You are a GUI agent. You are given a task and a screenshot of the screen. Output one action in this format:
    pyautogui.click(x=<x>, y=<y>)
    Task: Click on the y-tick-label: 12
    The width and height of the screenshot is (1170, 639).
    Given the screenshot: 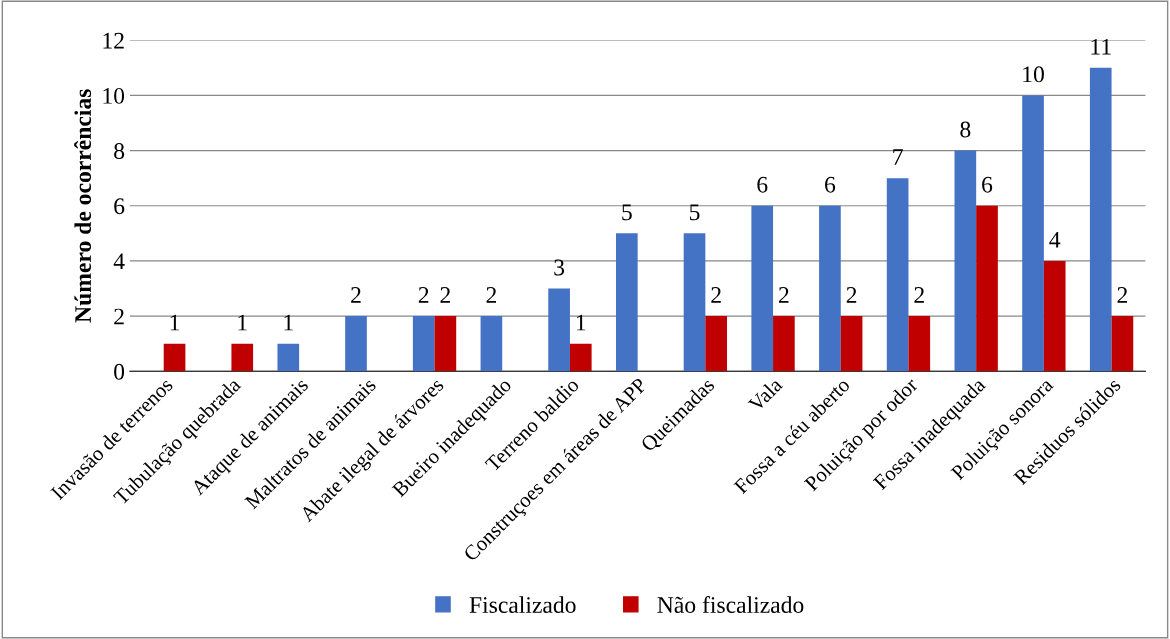 What is the action you would take?
    pyautogui.click(x=113, y=40)
    